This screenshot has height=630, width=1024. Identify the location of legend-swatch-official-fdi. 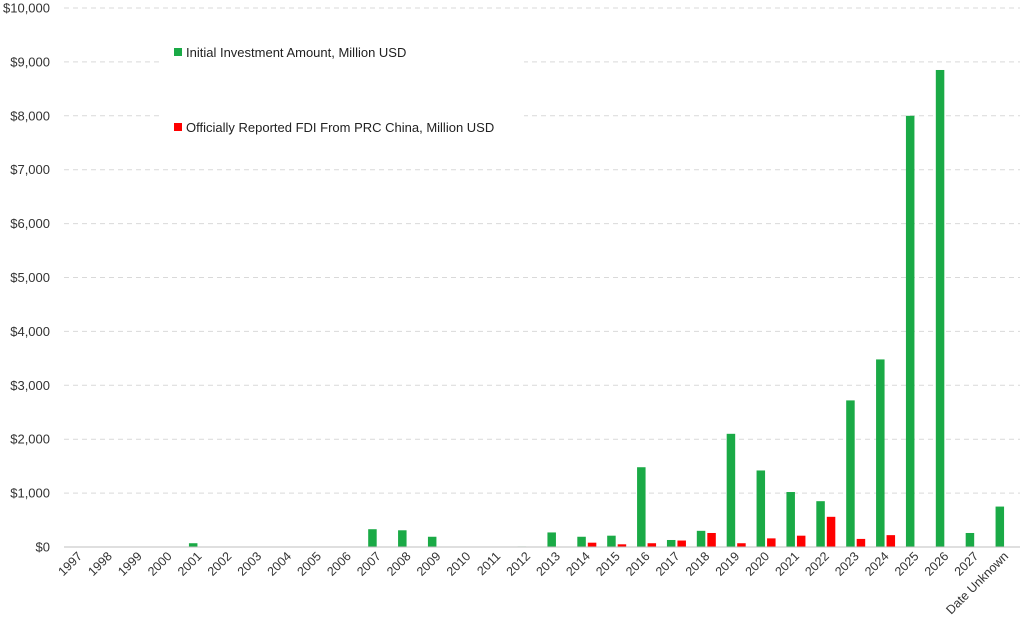
(178, 127).